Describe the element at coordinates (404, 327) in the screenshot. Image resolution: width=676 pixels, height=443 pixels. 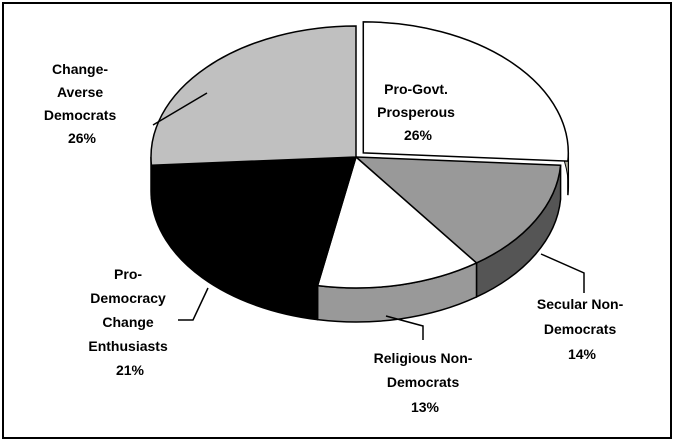
I see `leader-line-religious` at that location.